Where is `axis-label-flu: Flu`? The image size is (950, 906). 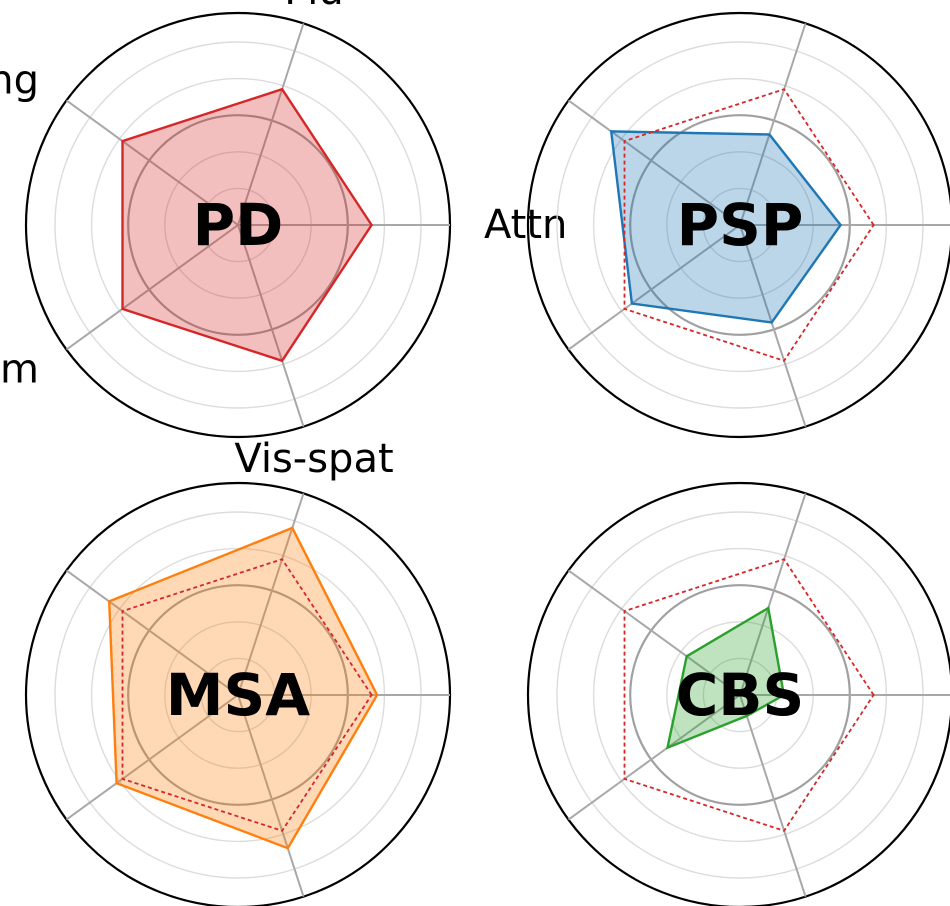 axis-label-flu: Flu is located at coordinates (313, 7).